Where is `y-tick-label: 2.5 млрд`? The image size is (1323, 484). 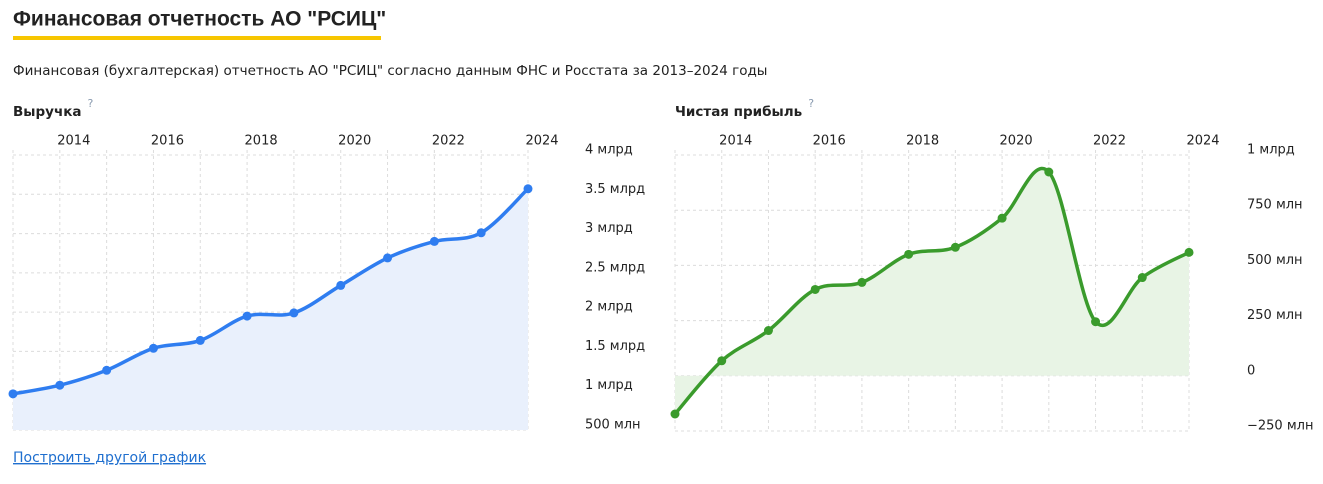
y-tick-label: 2.5 млрд is located at coordinates (615, 267).